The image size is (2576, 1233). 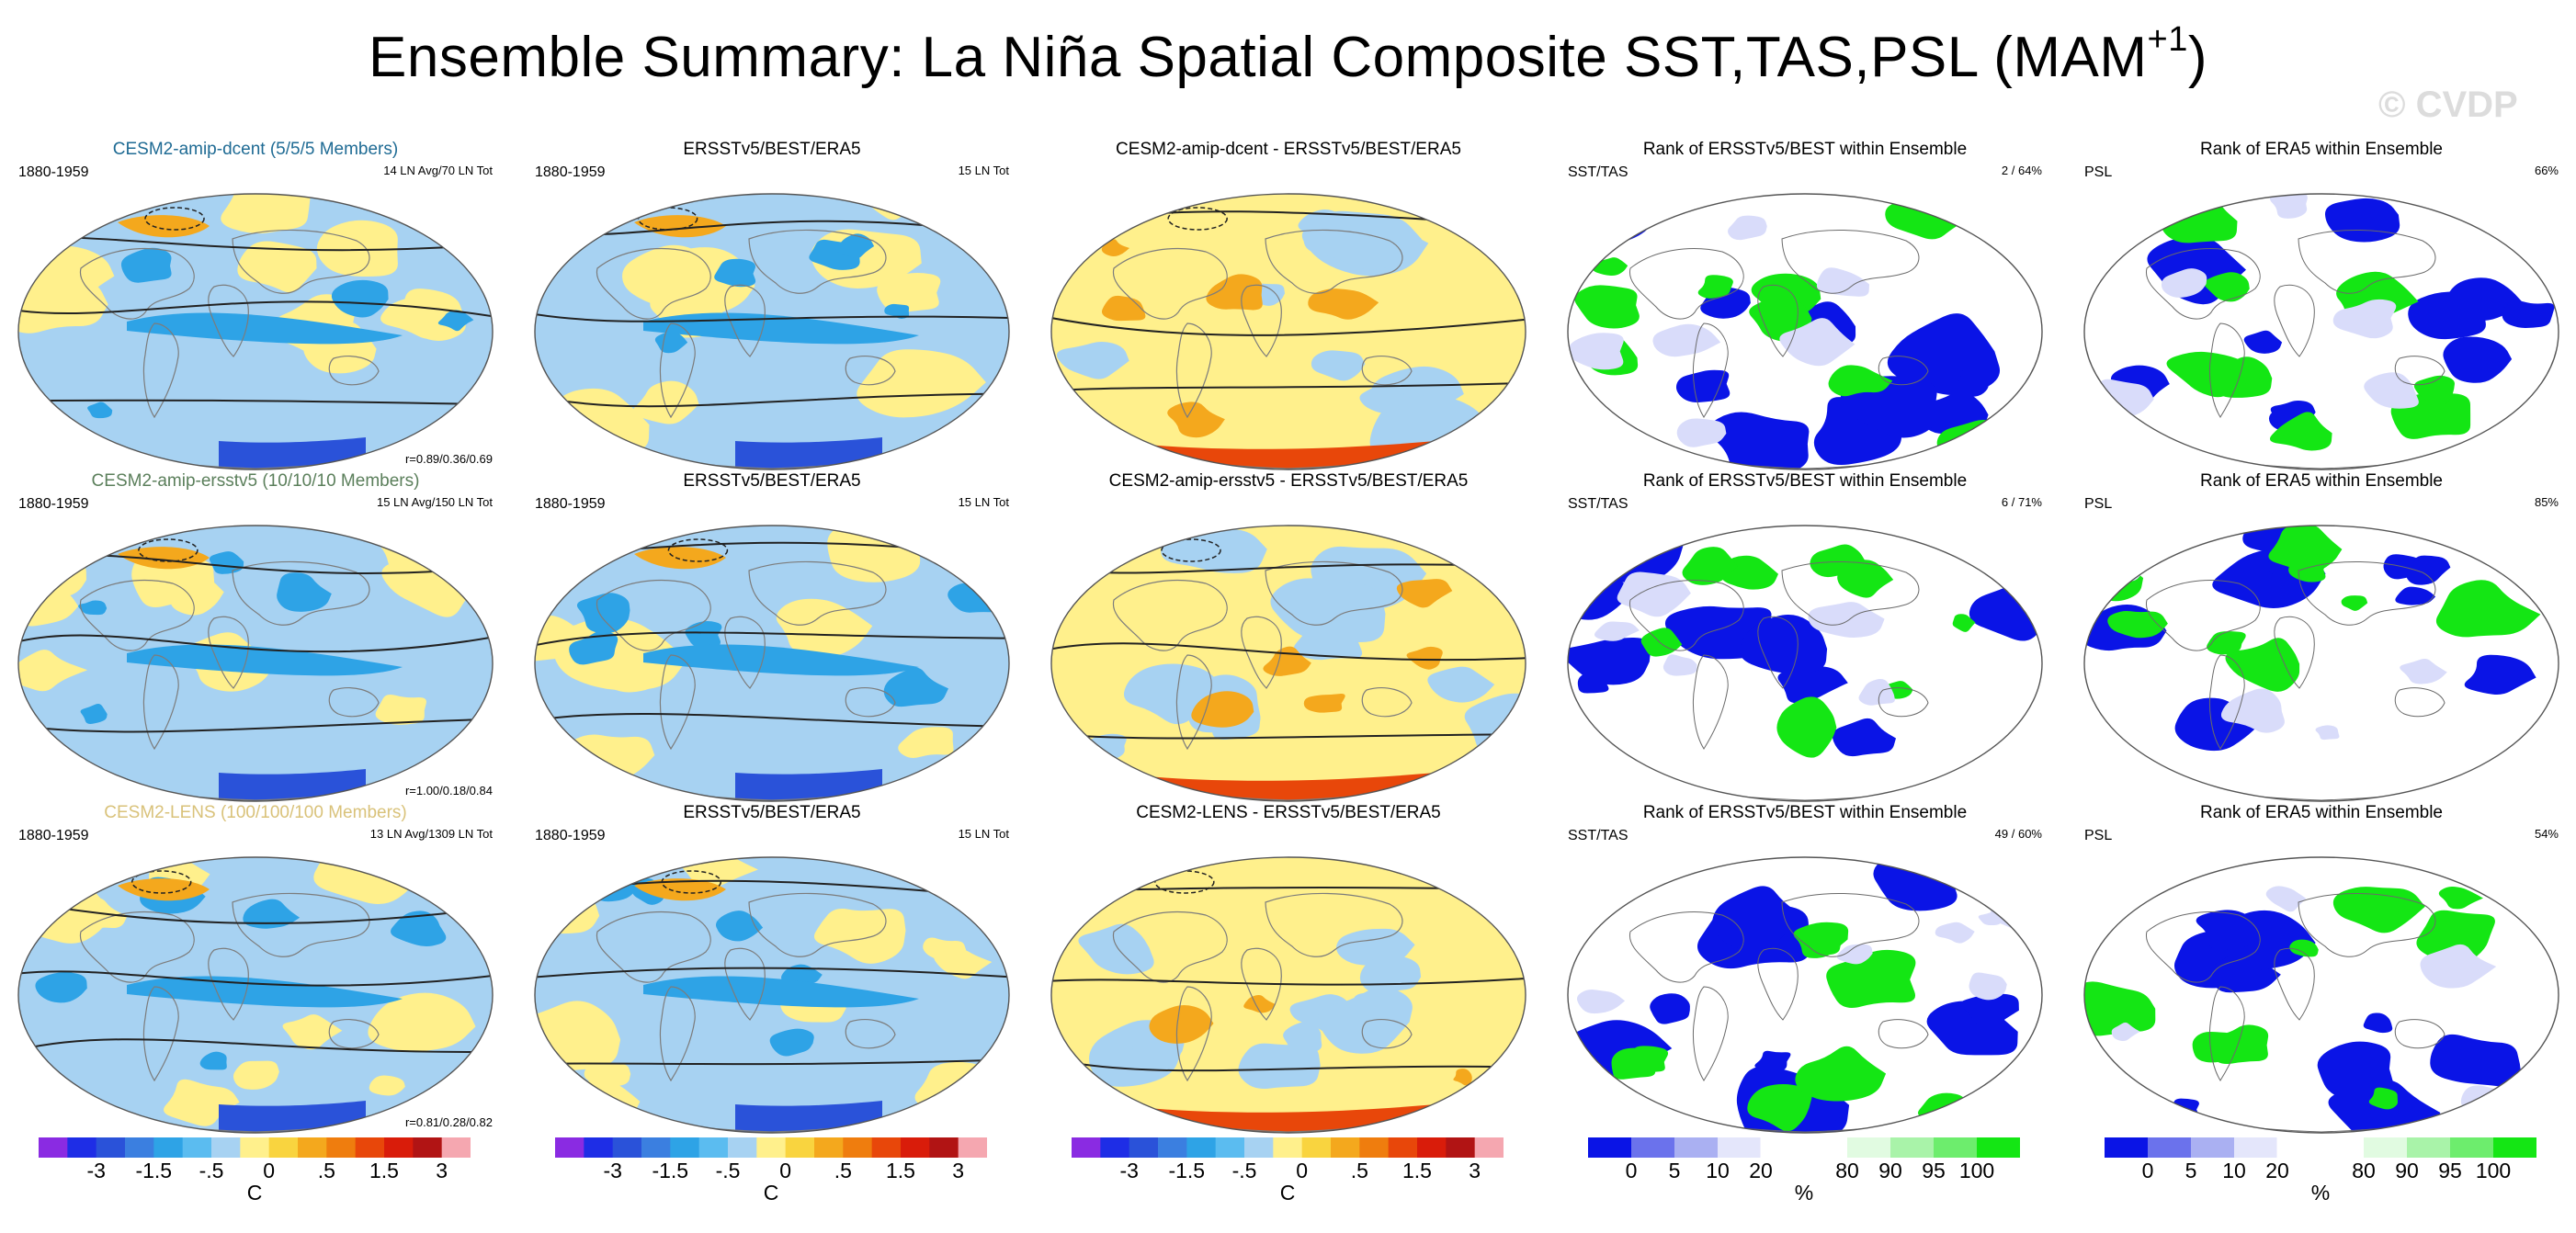 I want to click on colorbar-tick-label: 10, so click(x=1718, y=1170).